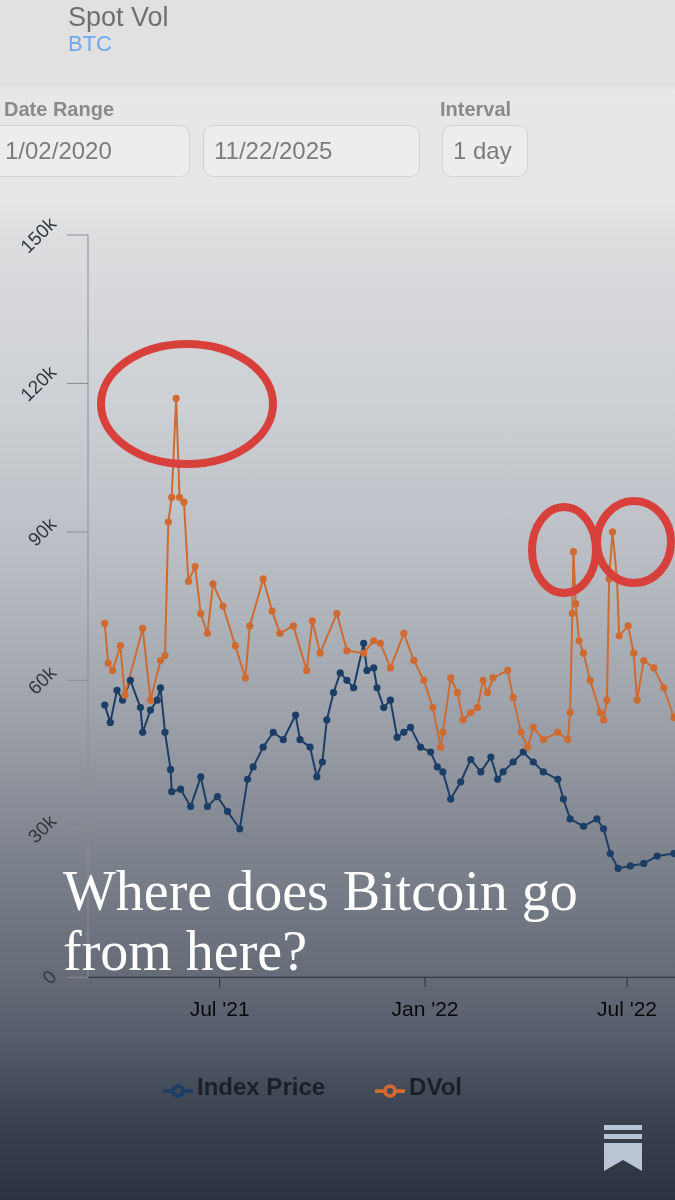  I want to click on chart-title: Spot Vol, so click(118, 17).